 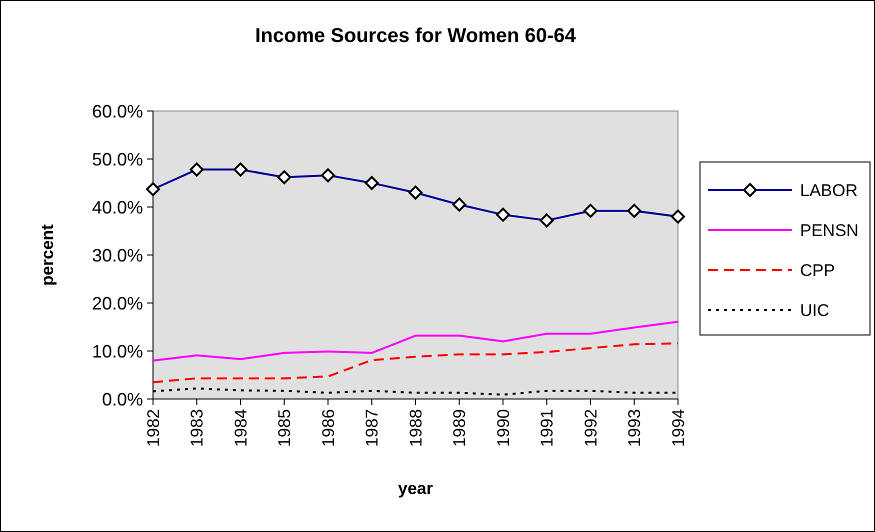 I want to click on x-tick-label: 1986, so click(x=328, y=428).